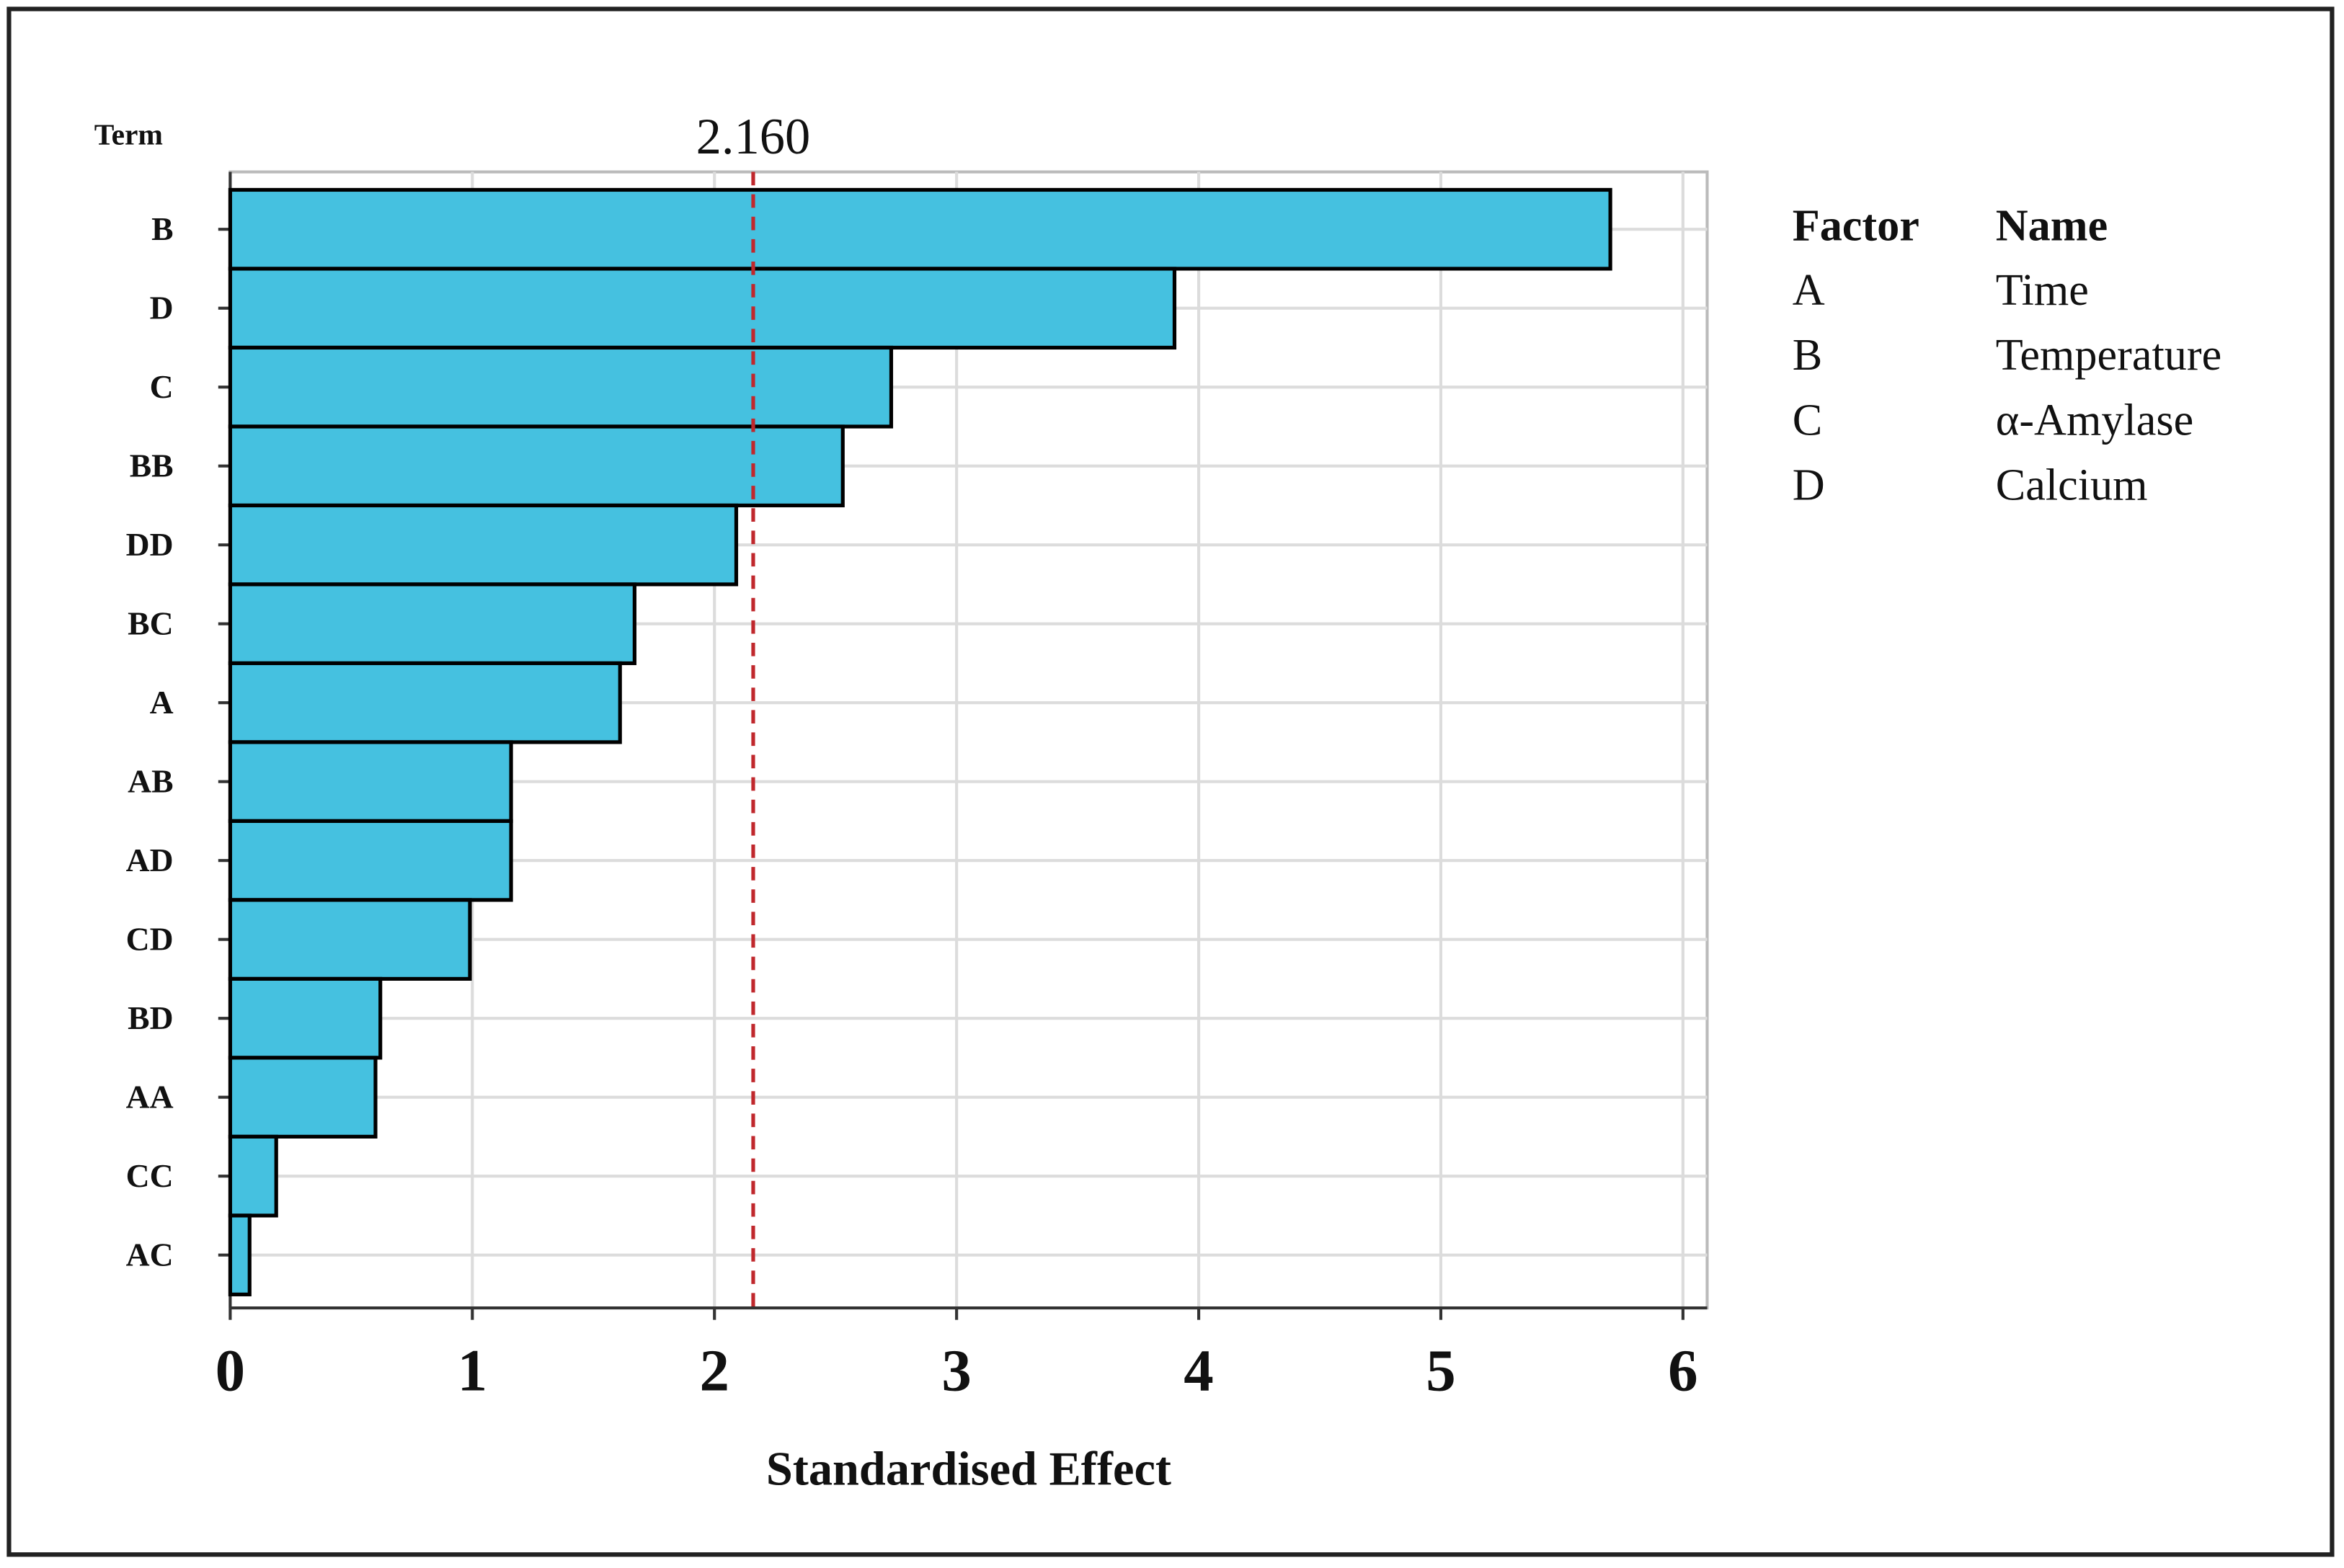  I want to click on y-tick-label: BC, so click(151, 623).